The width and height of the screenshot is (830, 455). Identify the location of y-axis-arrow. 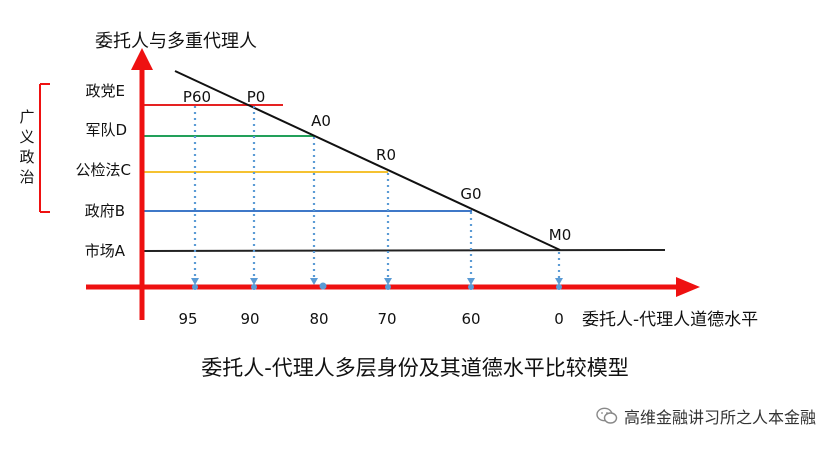
(142, 59).